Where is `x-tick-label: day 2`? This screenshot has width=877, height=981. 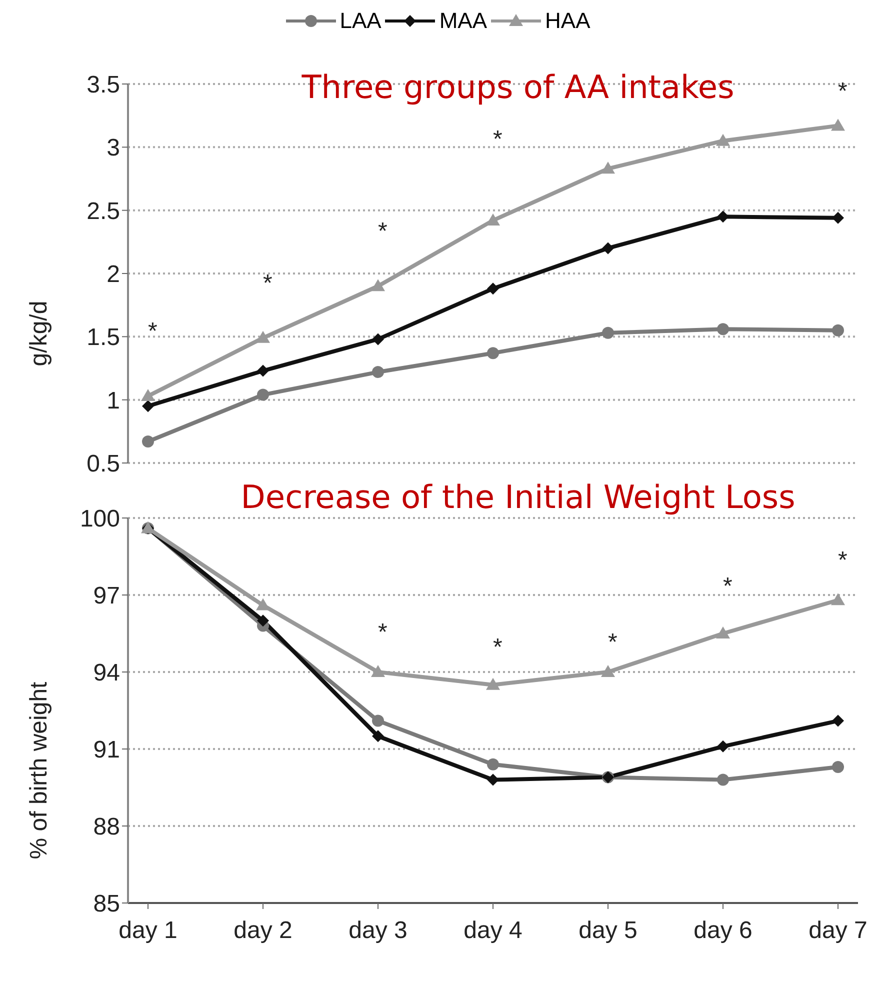
x-tick-label: day 2 is located at coordinates (263, 930).